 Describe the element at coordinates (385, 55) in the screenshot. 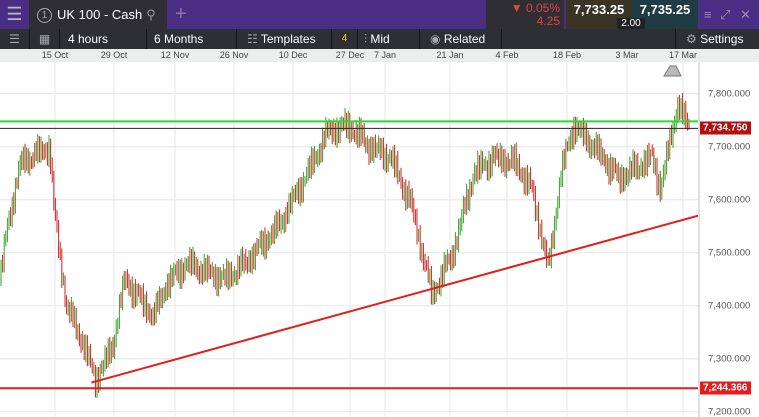

I see `date-tick: 7 Jan` at that location.